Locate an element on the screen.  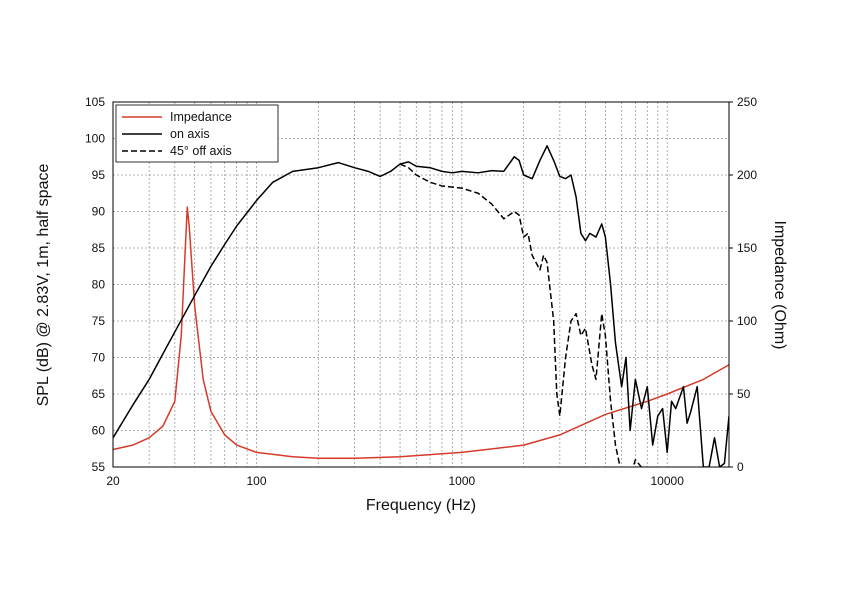
y2-tick-label: 50 is located at coordinates (744, 394).